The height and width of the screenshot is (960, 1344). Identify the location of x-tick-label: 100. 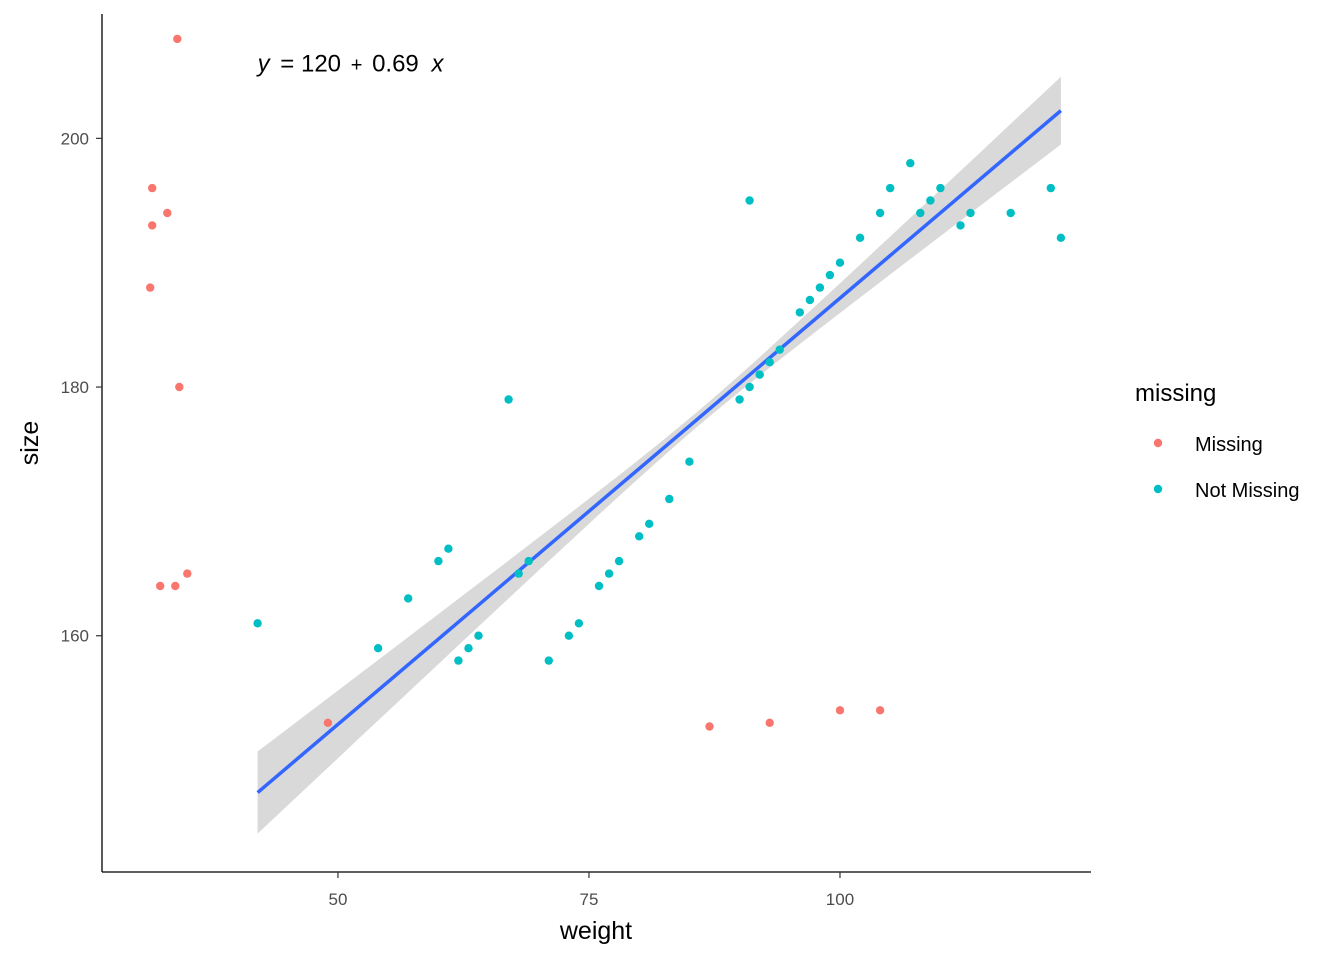
(840, 899).